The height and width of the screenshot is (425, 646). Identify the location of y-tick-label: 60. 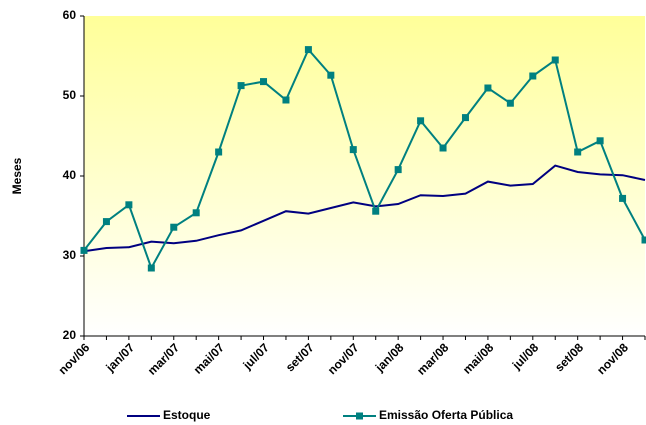
(70, 15).